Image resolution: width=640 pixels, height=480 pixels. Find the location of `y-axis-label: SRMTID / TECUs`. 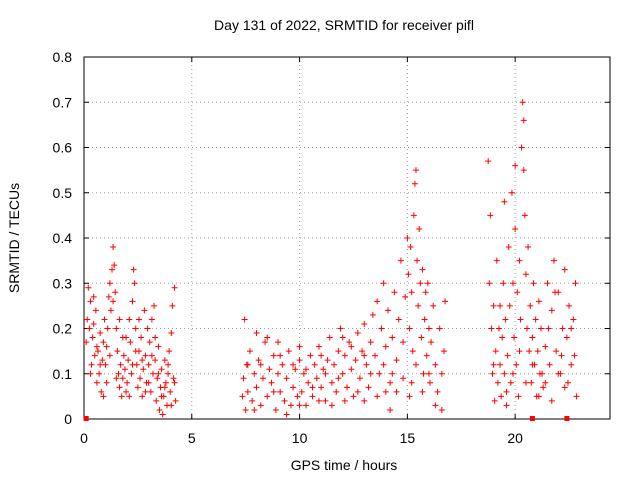

y-axis-label: SRMTID / TECUs is located at coordinates (14, 238).